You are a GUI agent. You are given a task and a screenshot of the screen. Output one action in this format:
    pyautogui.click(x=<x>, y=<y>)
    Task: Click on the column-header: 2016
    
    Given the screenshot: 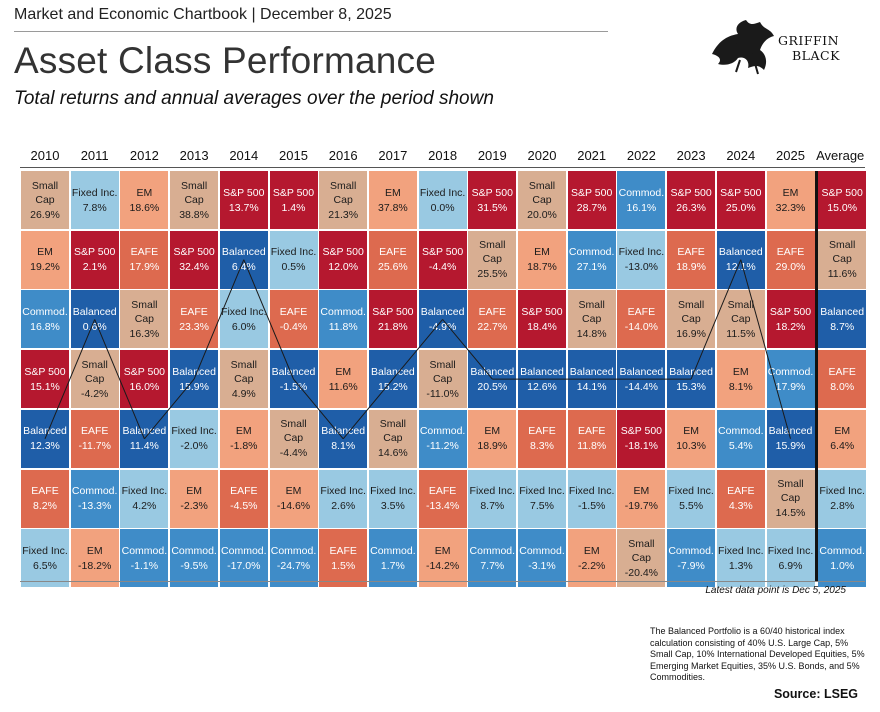 What is the action you would take?
    pyautogui.click(x=343, y=155)
    